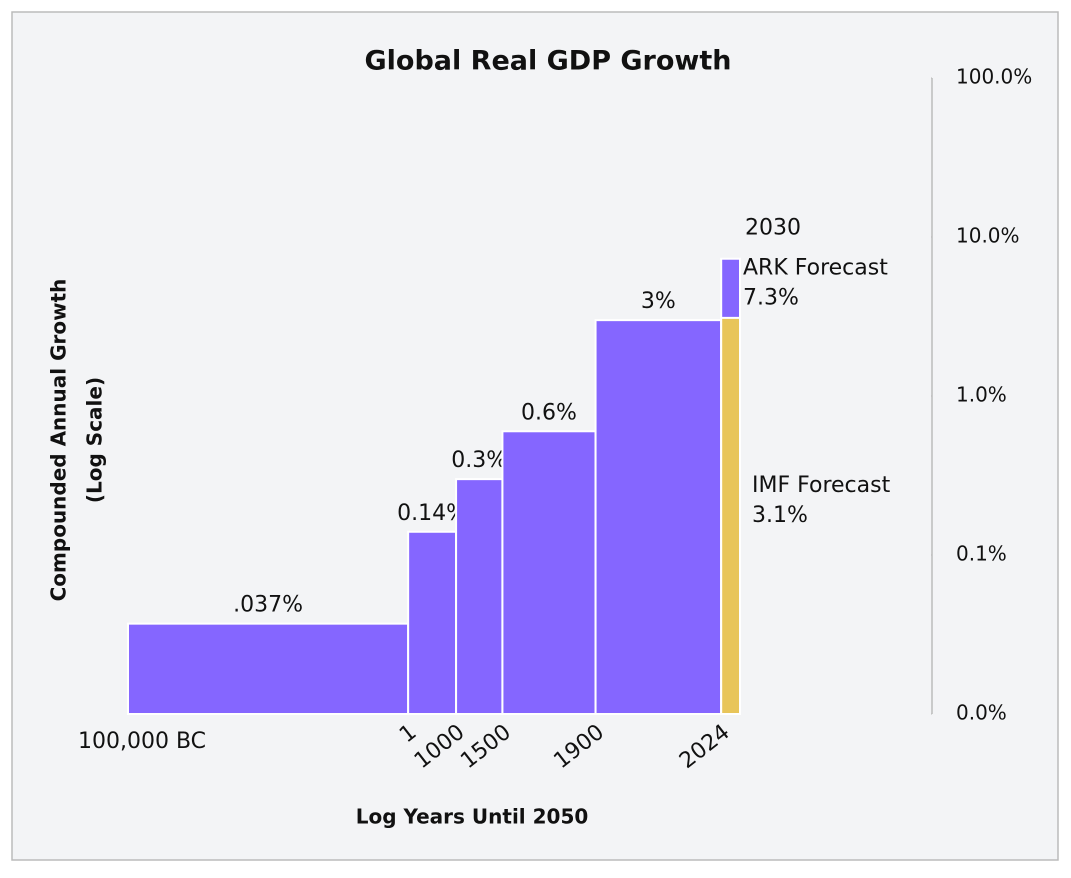 The width and height of the screenshot is (1071, 878). I want to click on y-tick-label: 0.1%, so click(981, 554).